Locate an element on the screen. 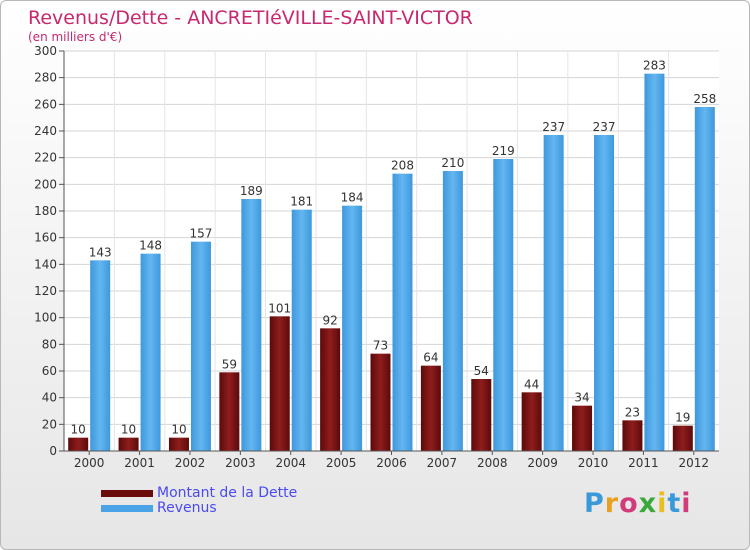 This screenshot has width=750, height=550. data-label-revenus-2001: 148 is located at coordinates (150, 246).